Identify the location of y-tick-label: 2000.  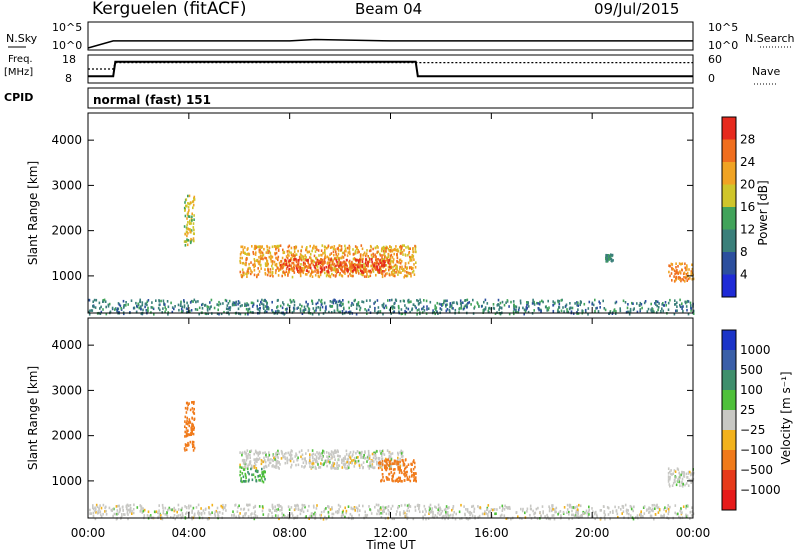
(66, 436).